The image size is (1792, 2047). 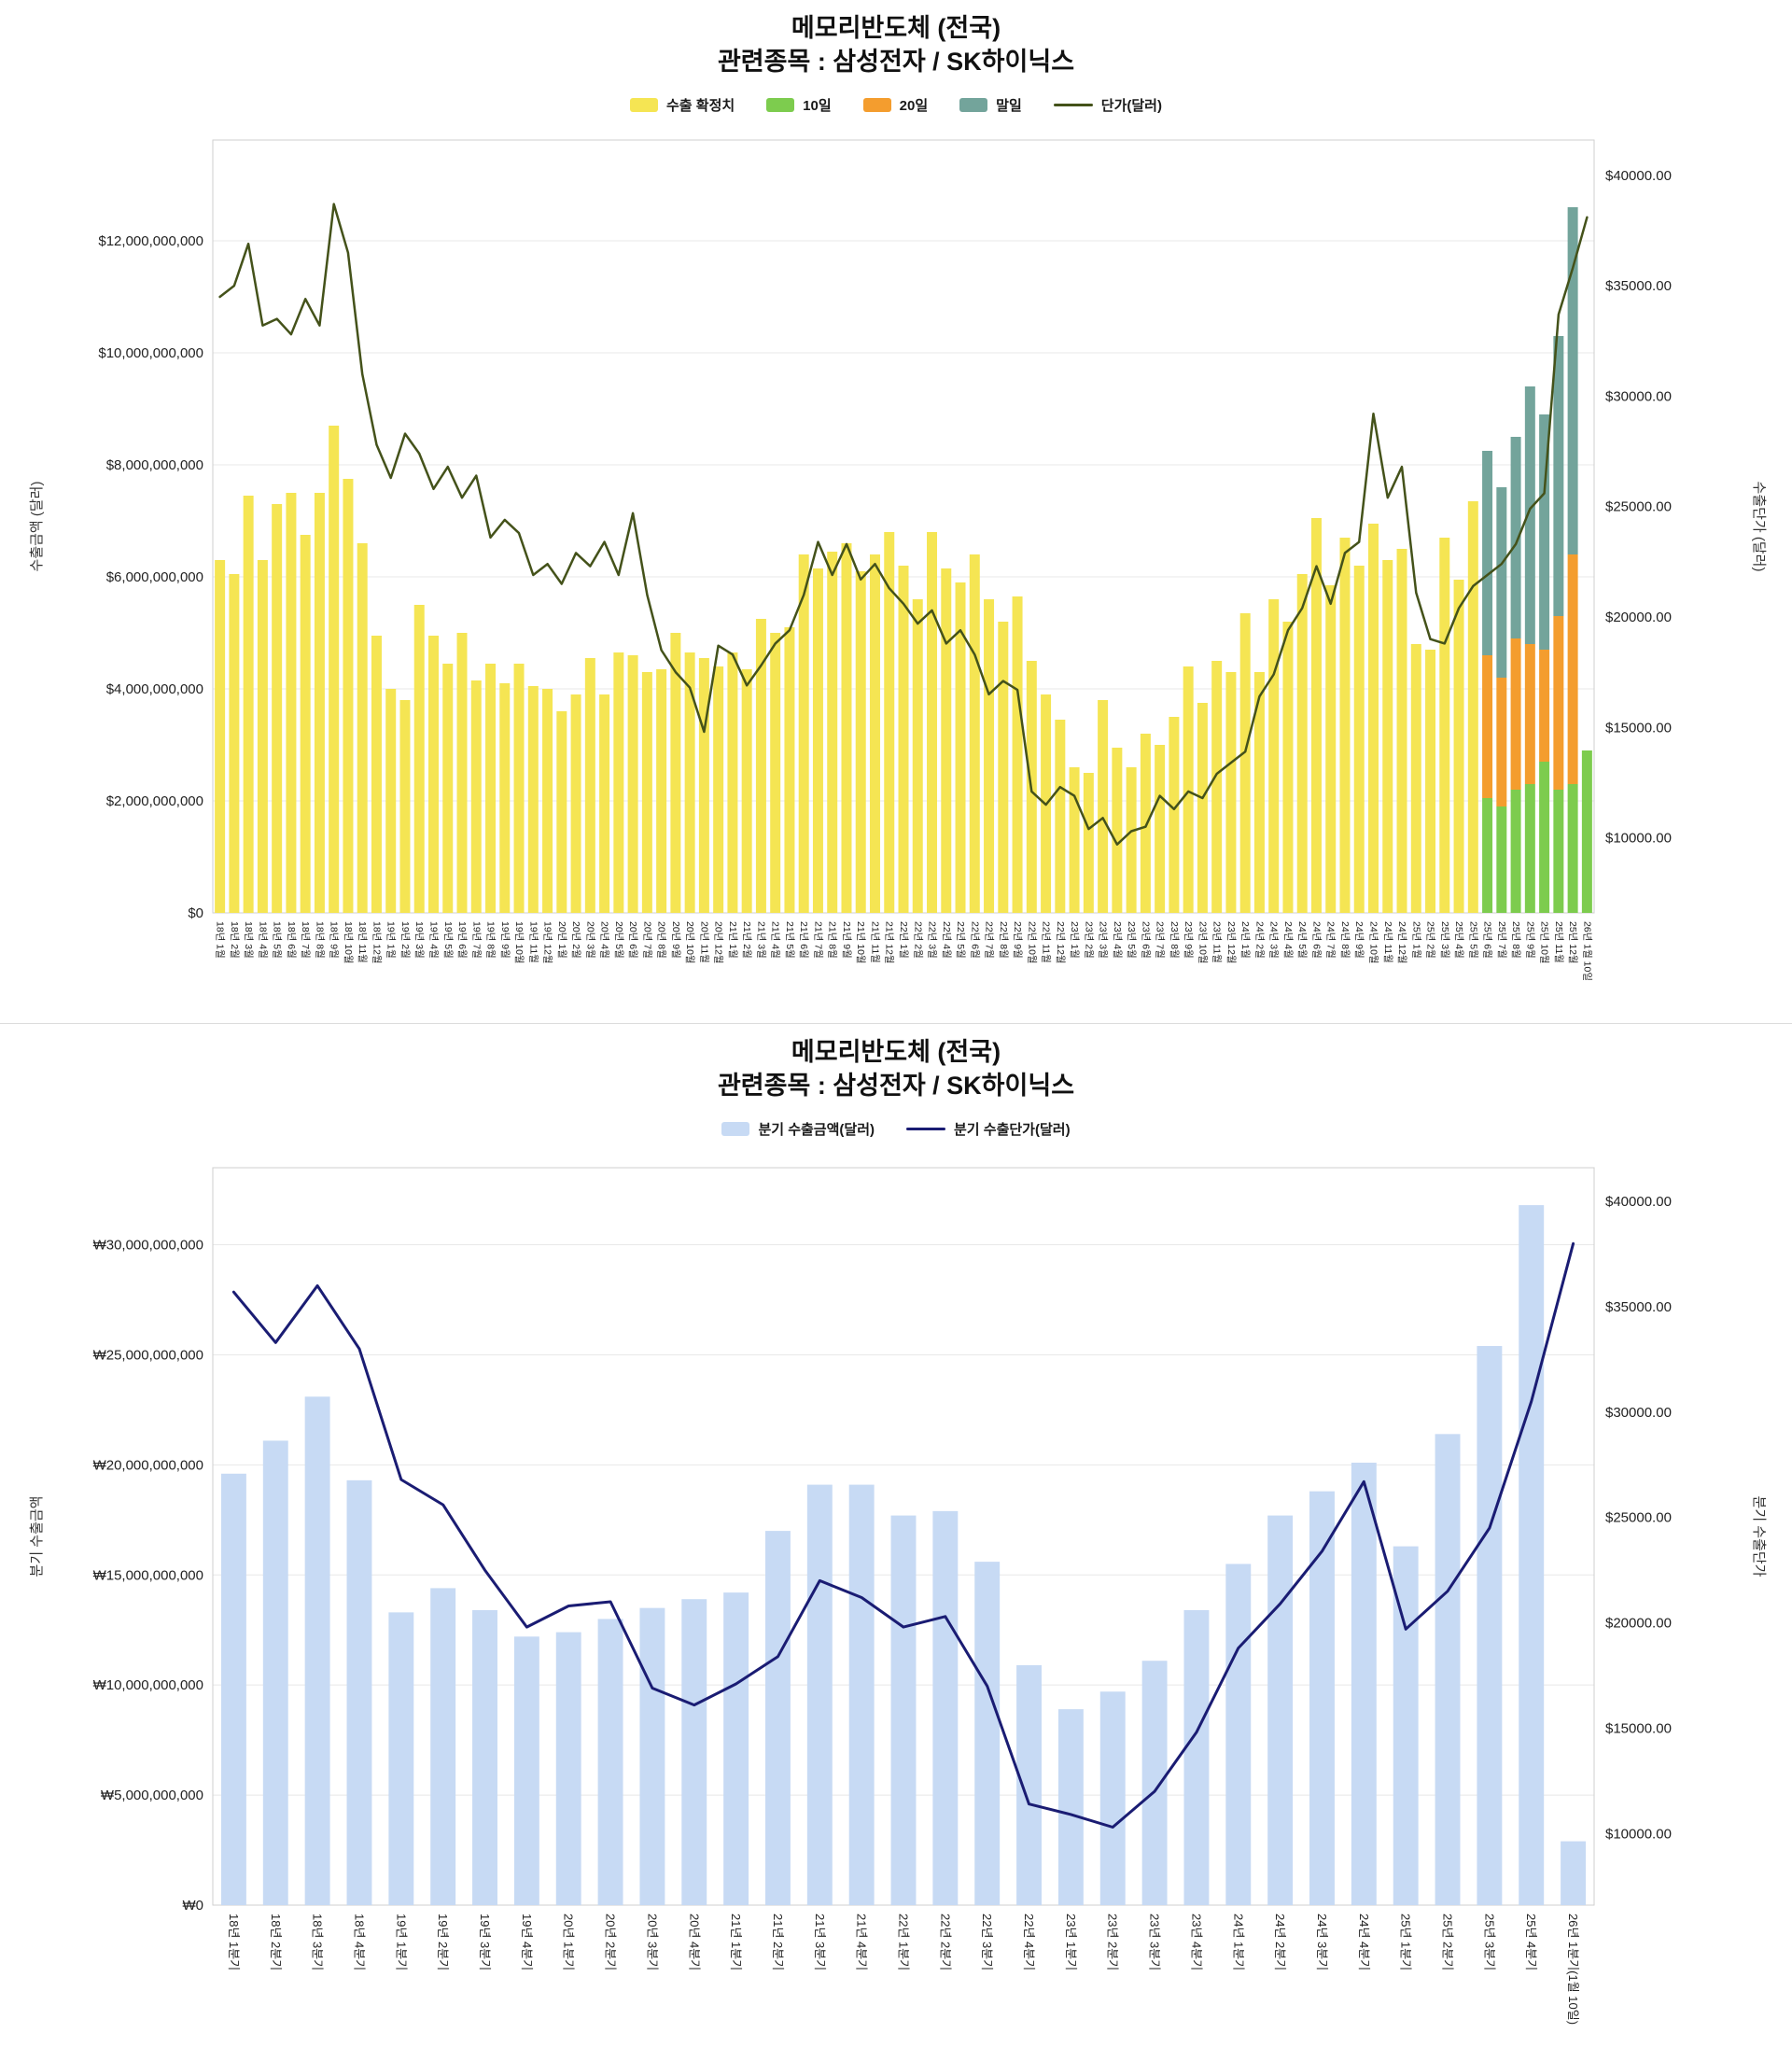 What do you see at coordinates (1031, 942) in the screenshot?
I see `x-tick-label: 22년 10월` at bounding box center [1031, 942].